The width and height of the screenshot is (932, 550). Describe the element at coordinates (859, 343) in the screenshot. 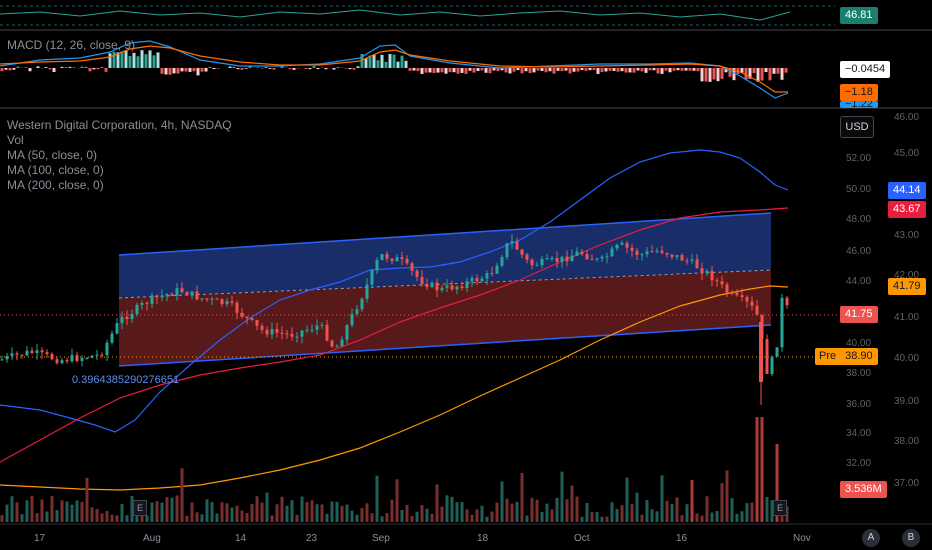

I see `price-axis-inner-tick: 40.00` at that location.